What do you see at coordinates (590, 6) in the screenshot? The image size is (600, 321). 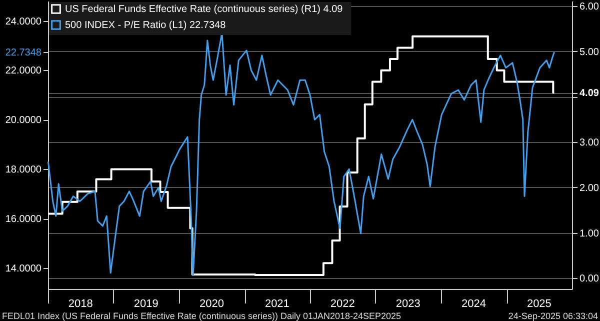 I see `y2-tick-label: 6.00` at bounding box center [590, 6].